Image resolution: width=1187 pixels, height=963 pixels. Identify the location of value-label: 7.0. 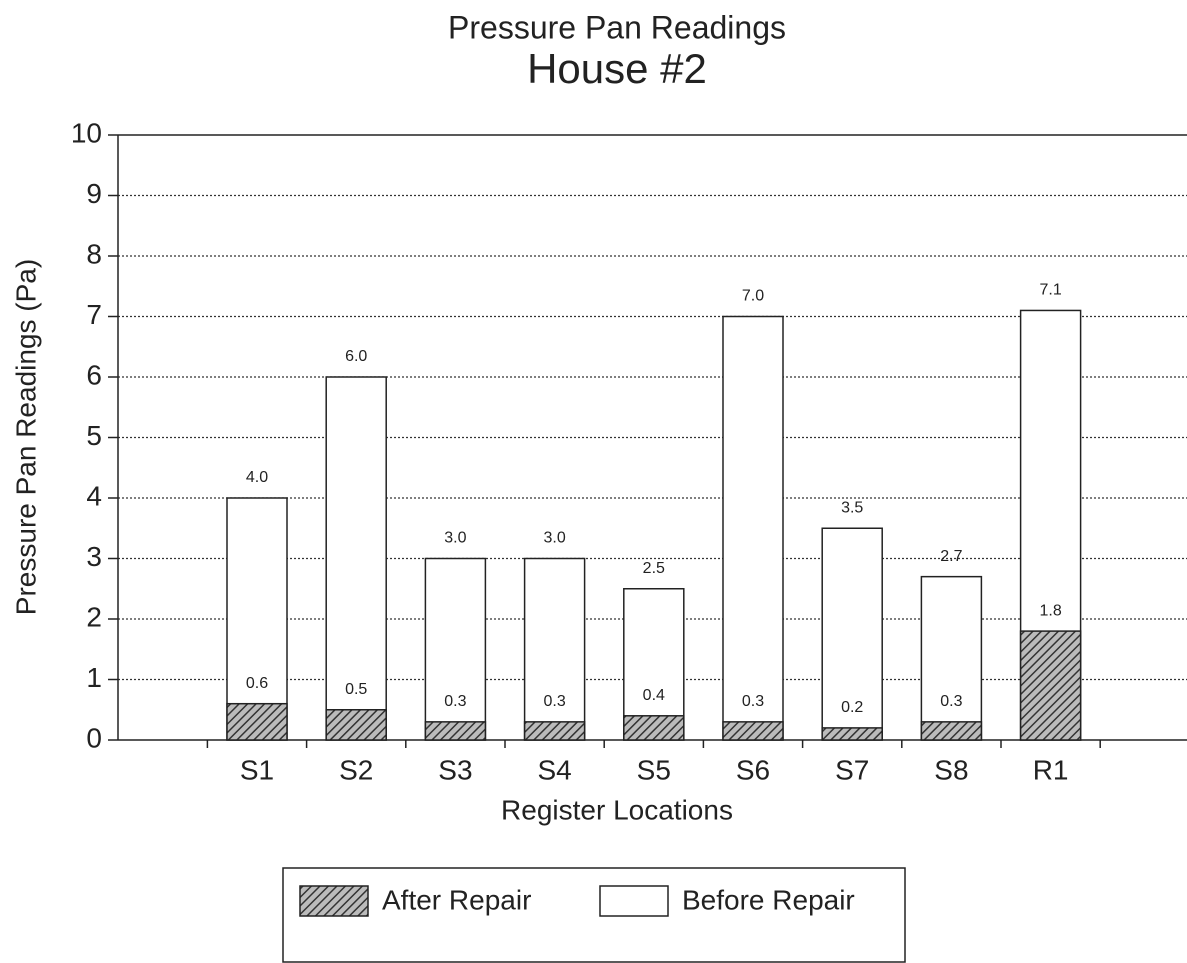
(753, 296).